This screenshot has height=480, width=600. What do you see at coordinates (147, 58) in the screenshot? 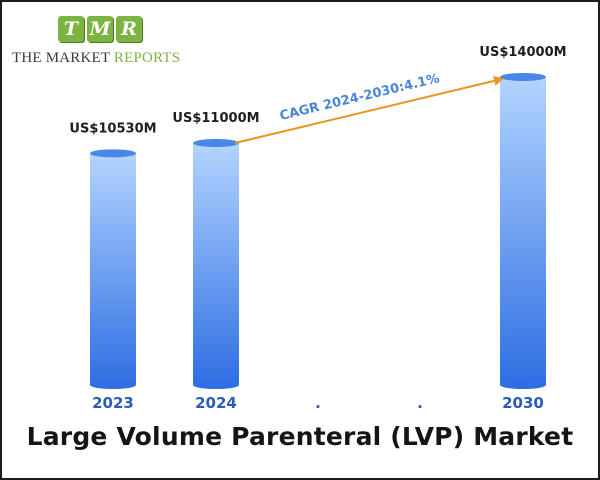
I see `logo-wordmark-part2: REPORTS` at bounding box center [147, 58].